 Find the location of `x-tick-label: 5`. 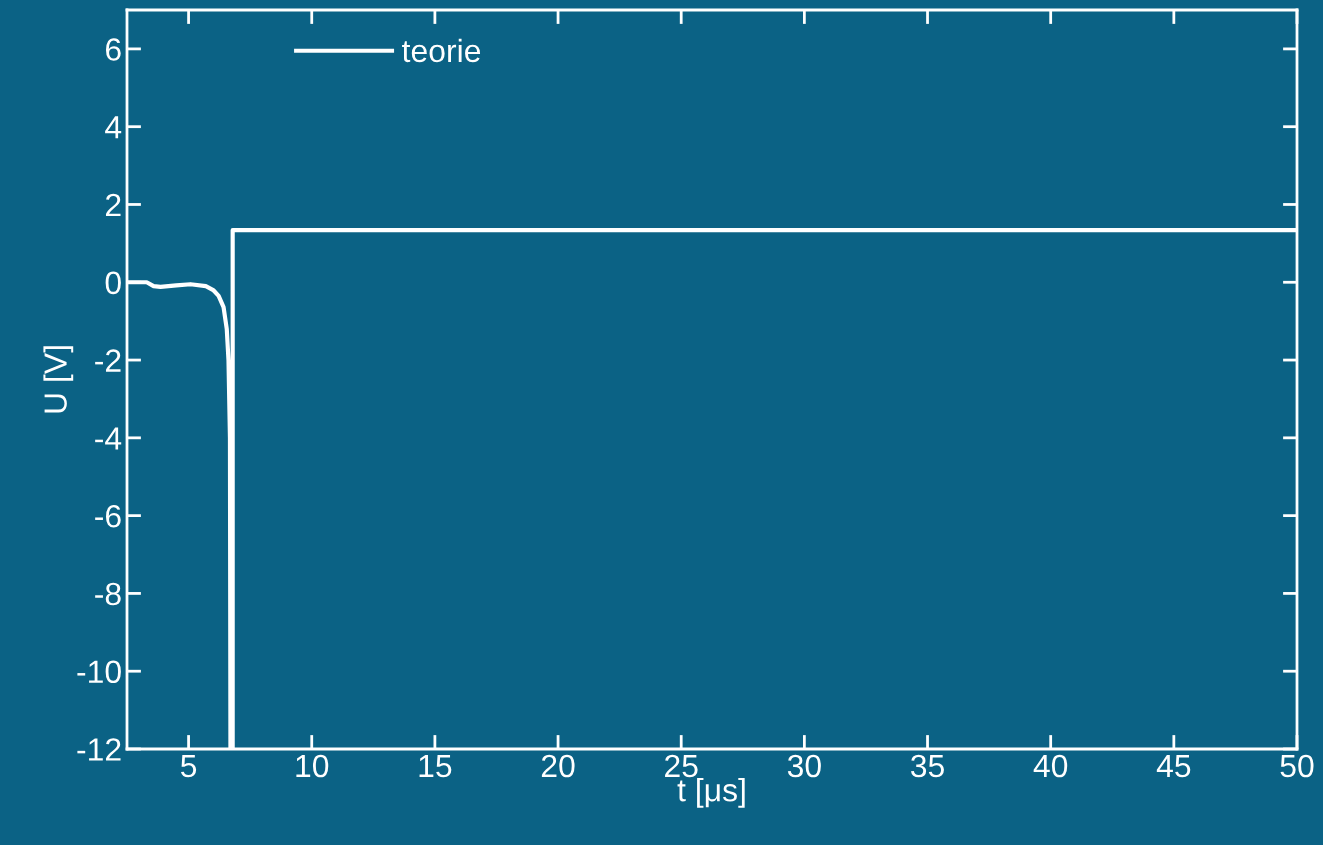

x-tick-label: 5 is located at coordinates (188, 766).